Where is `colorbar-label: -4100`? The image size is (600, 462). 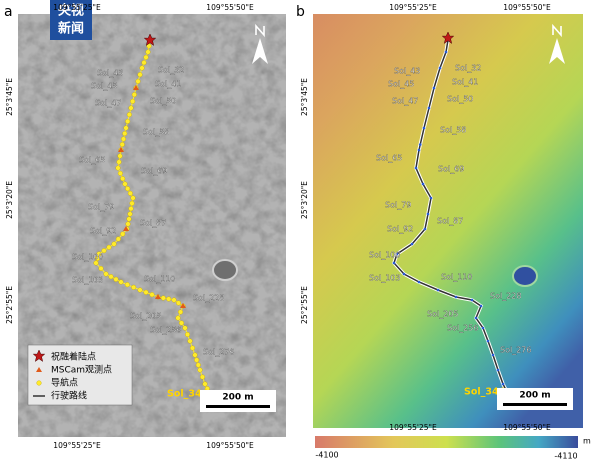
colorbar-label: -4100 is located at coordinates (326, 455).